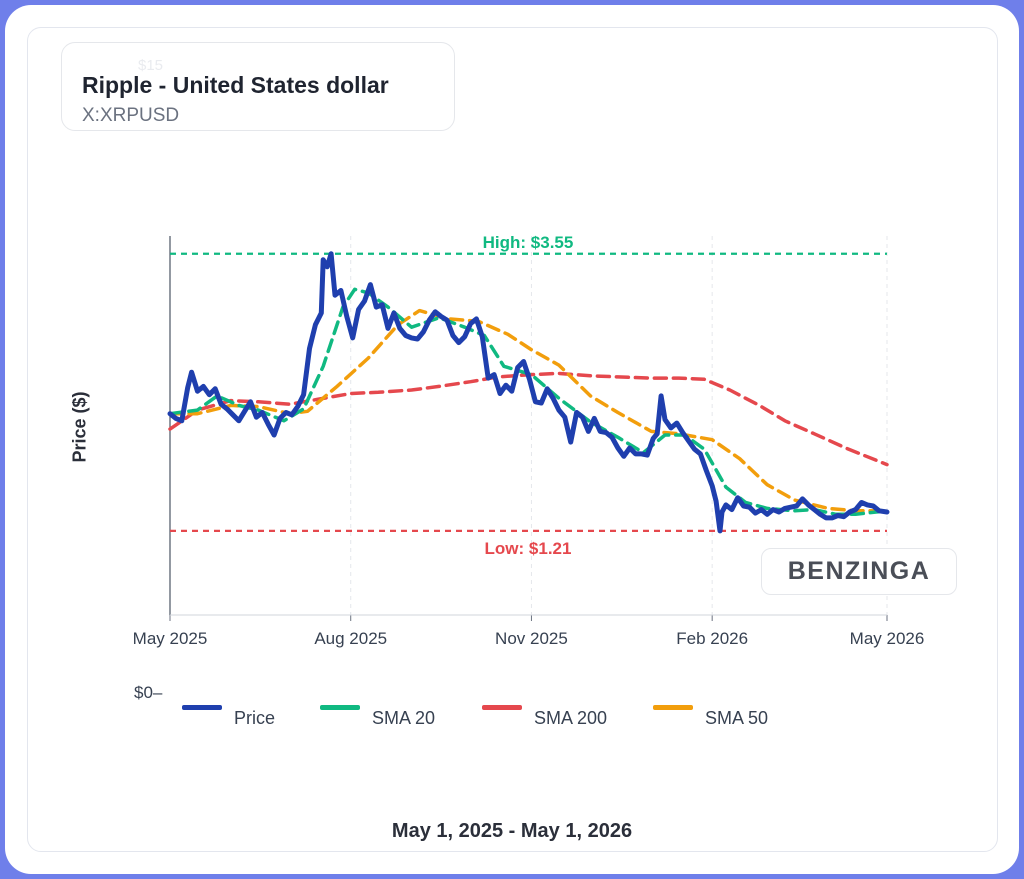 The width and height of the screenshot is (1024, 879). I want to click on high-annotation-label: High: $3.55, so click(528, 242).